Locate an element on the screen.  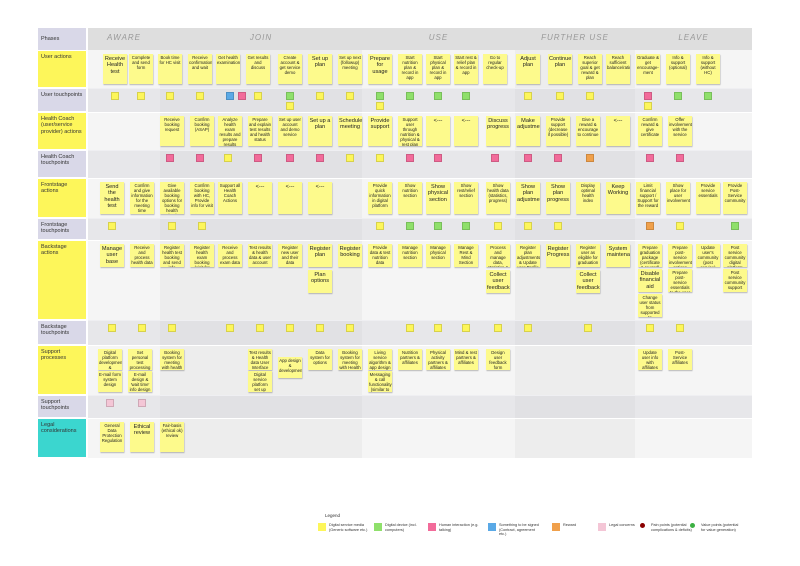
phase-header: AWARE is located at coordinates (124, 39).